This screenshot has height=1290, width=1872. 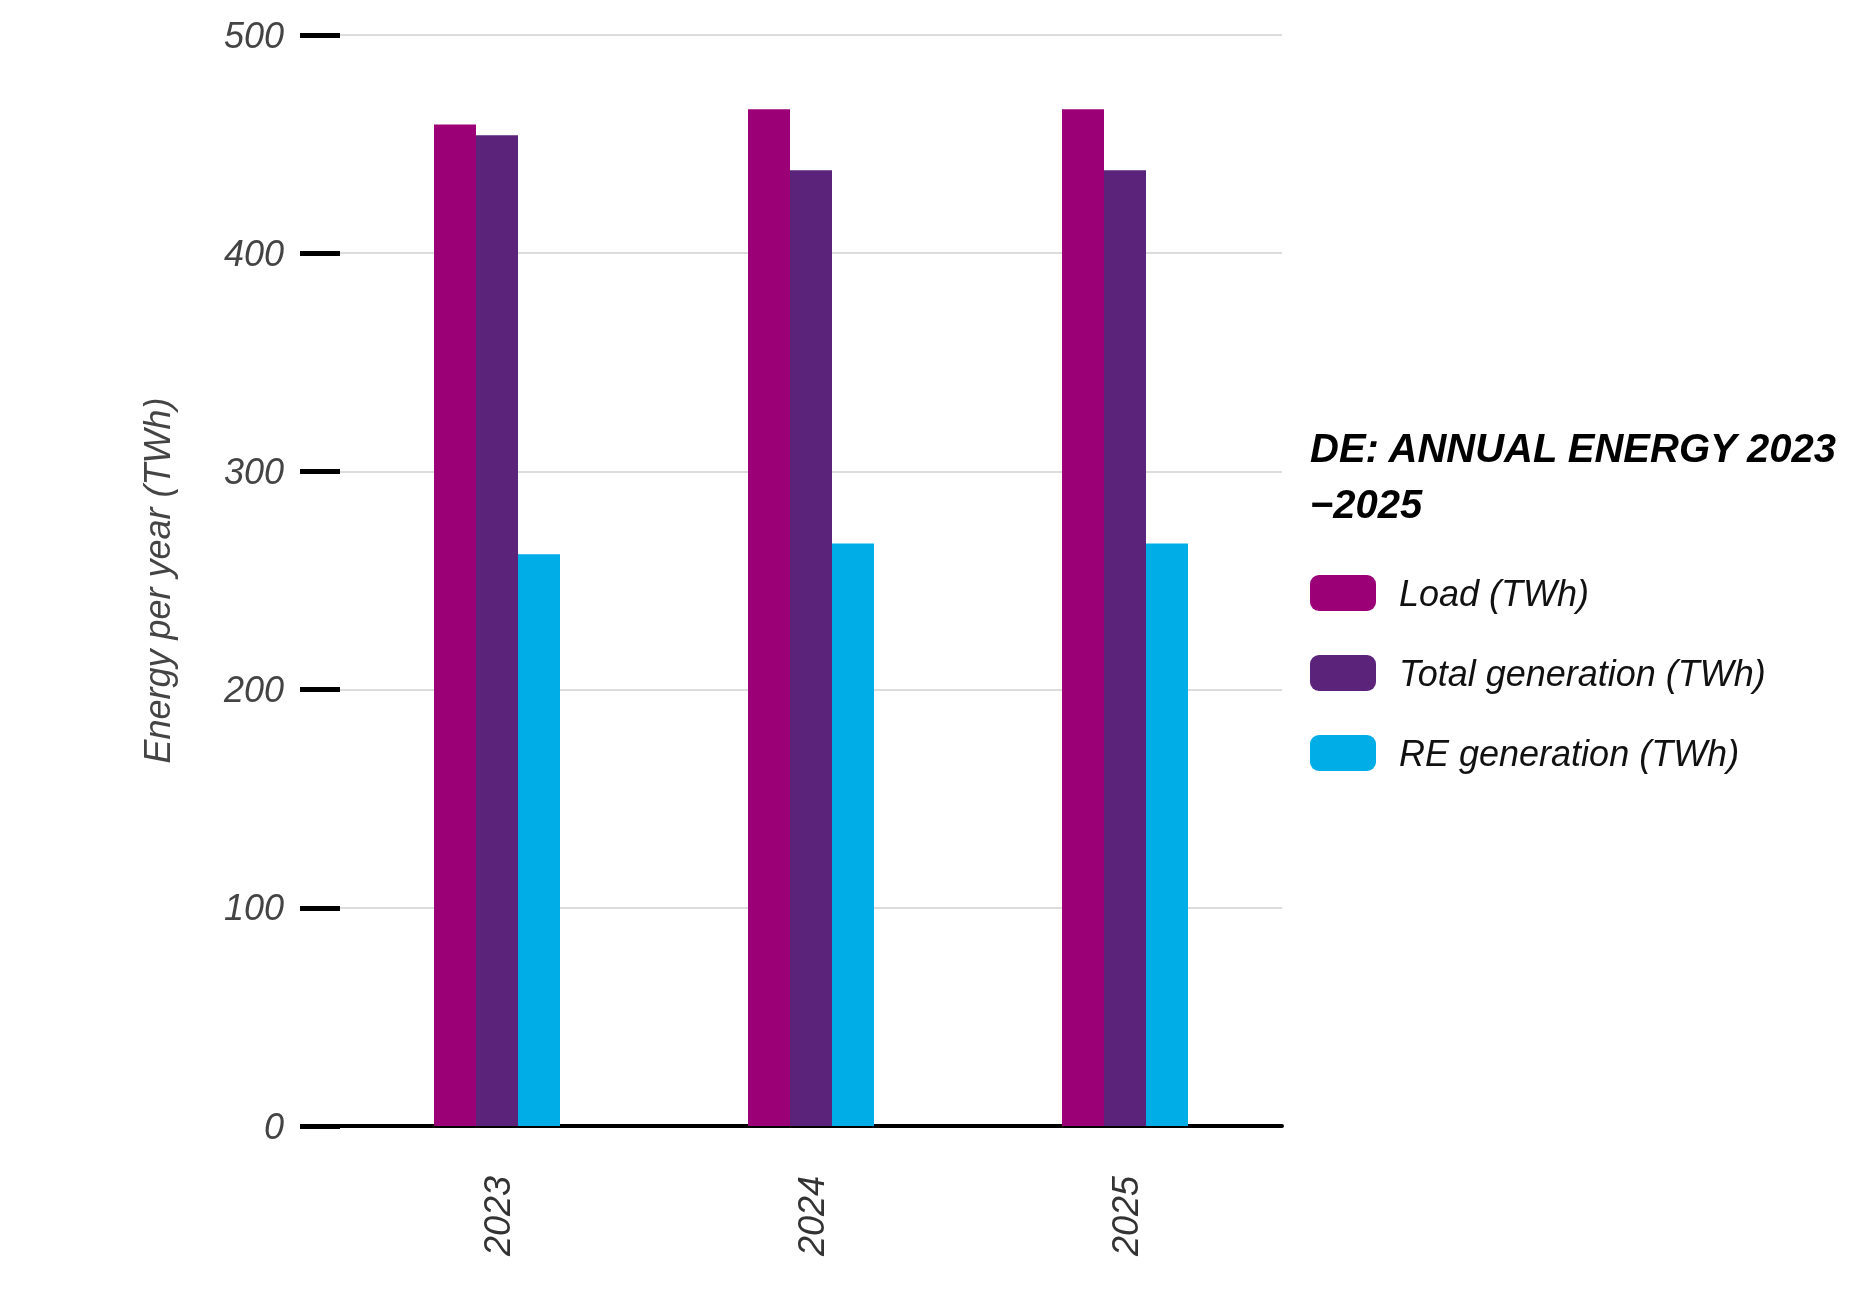 I want to click on legend-label: Total generation (TWh), so click(x=1582, y=673).